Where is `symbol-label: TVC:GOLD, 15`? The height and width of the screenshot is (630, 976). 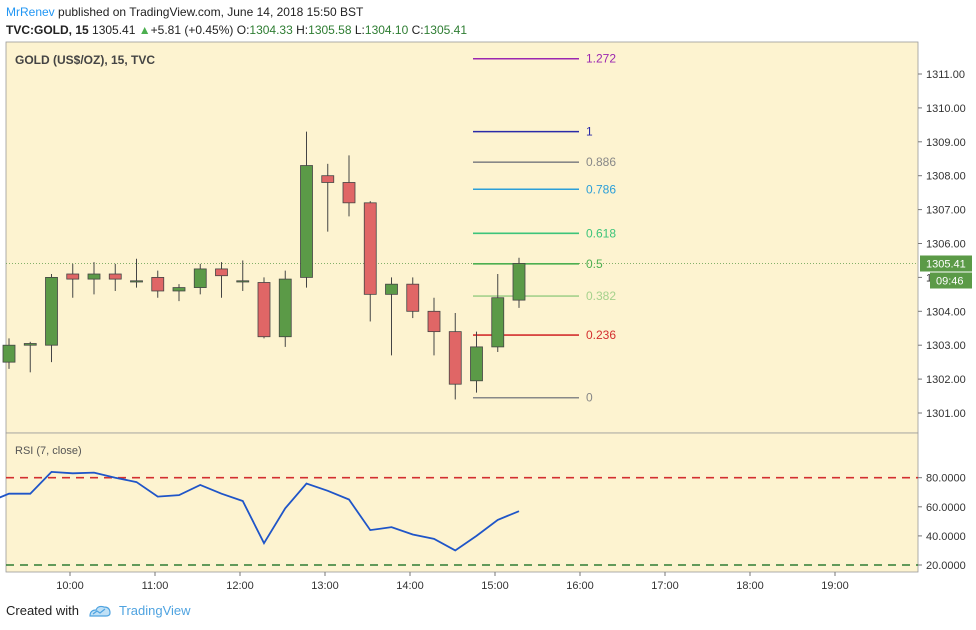 symbol-label: TVC:GOLD, 15 is located at coordinates (47, 30).